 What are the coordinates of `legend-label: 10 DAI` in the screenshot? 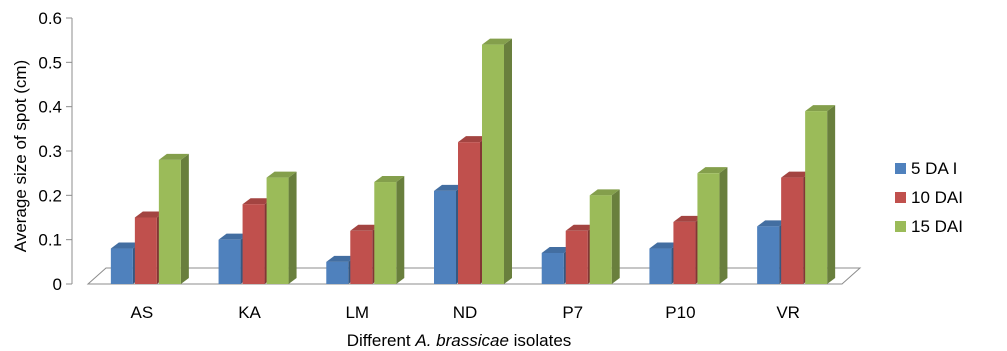 It's located at (937, 197).